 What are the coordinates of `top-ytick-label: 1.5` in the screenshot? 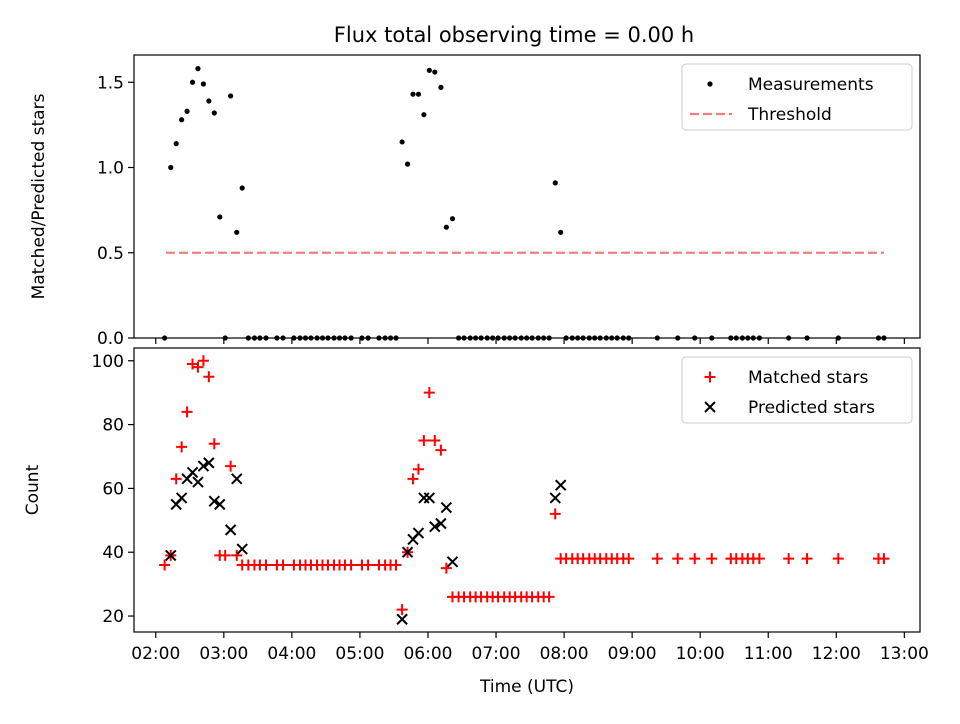 It's located at (110, 83).